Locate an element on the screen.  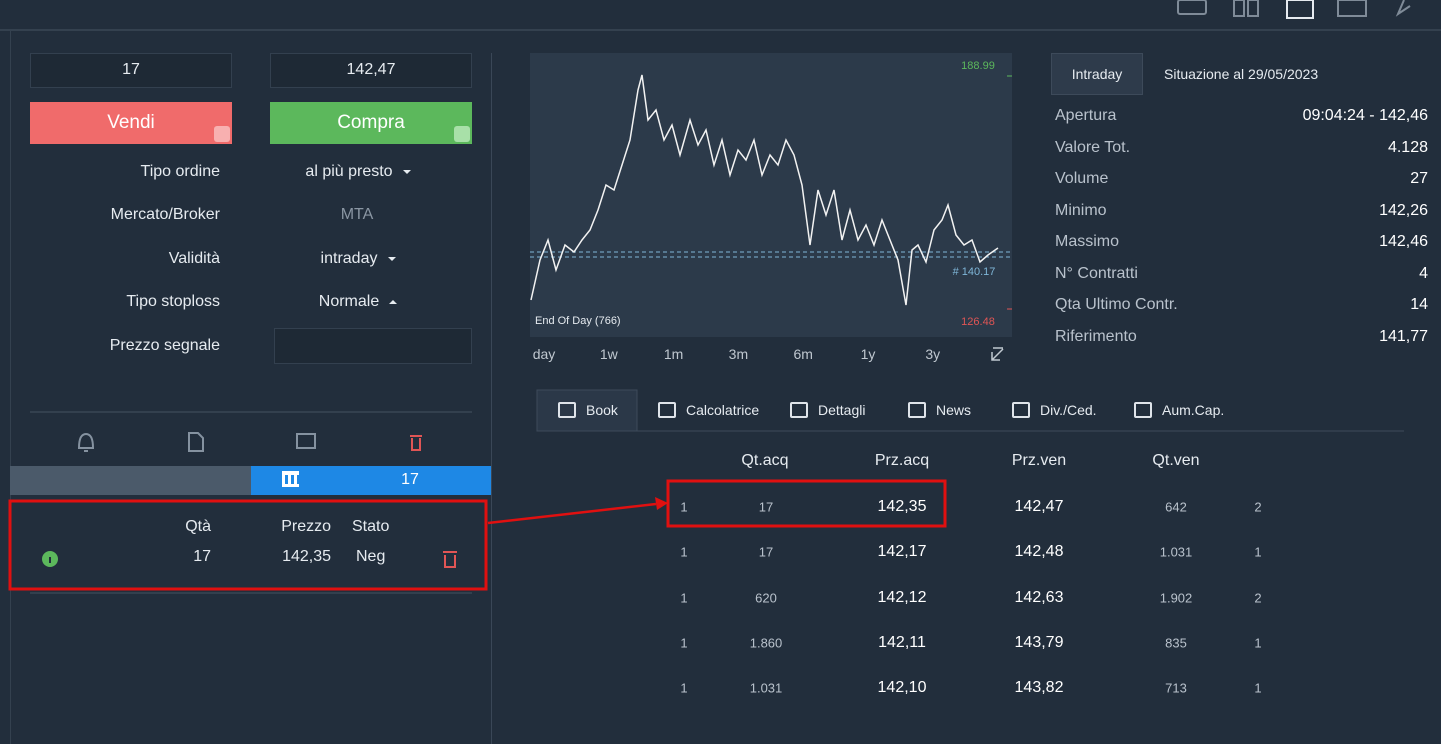
info-tab: Situazione al 29/05/2023 is located at coordinates (1241, 74).